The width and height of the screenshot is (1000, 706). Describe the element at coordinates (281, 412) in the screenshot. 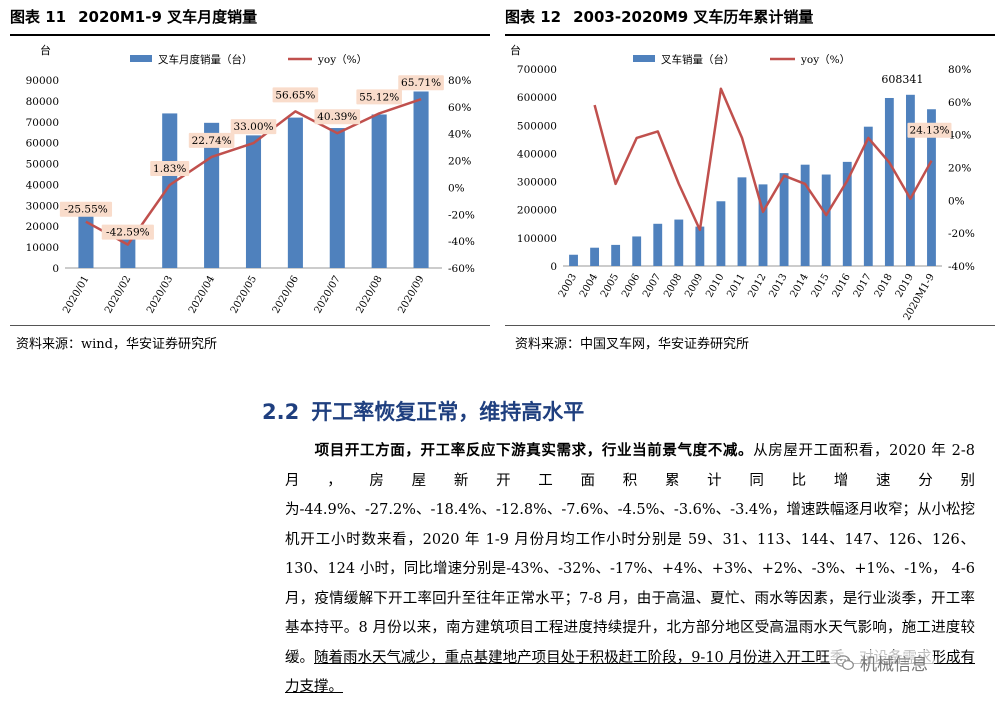

I see `section-number: 2.2` at that location.